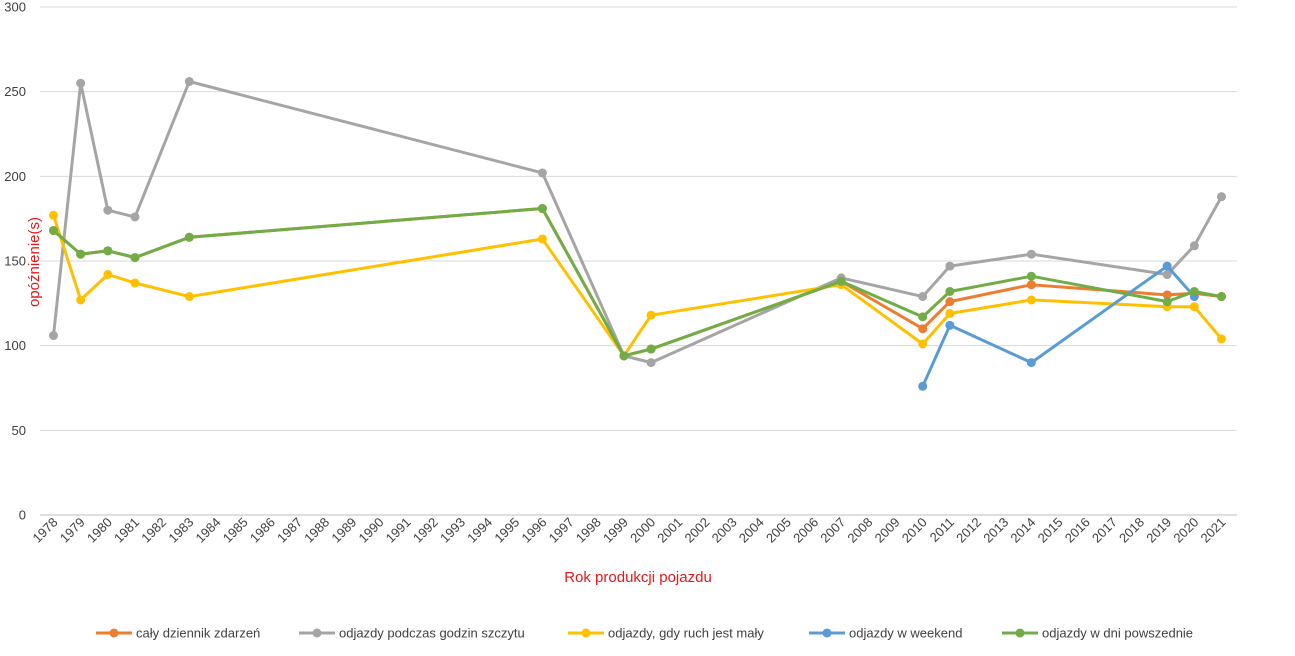 The image size is (1295, 656). Describe the element at coordinates (914, 530) in the screenshot. I see `x-tick-label: 2010` at that location.